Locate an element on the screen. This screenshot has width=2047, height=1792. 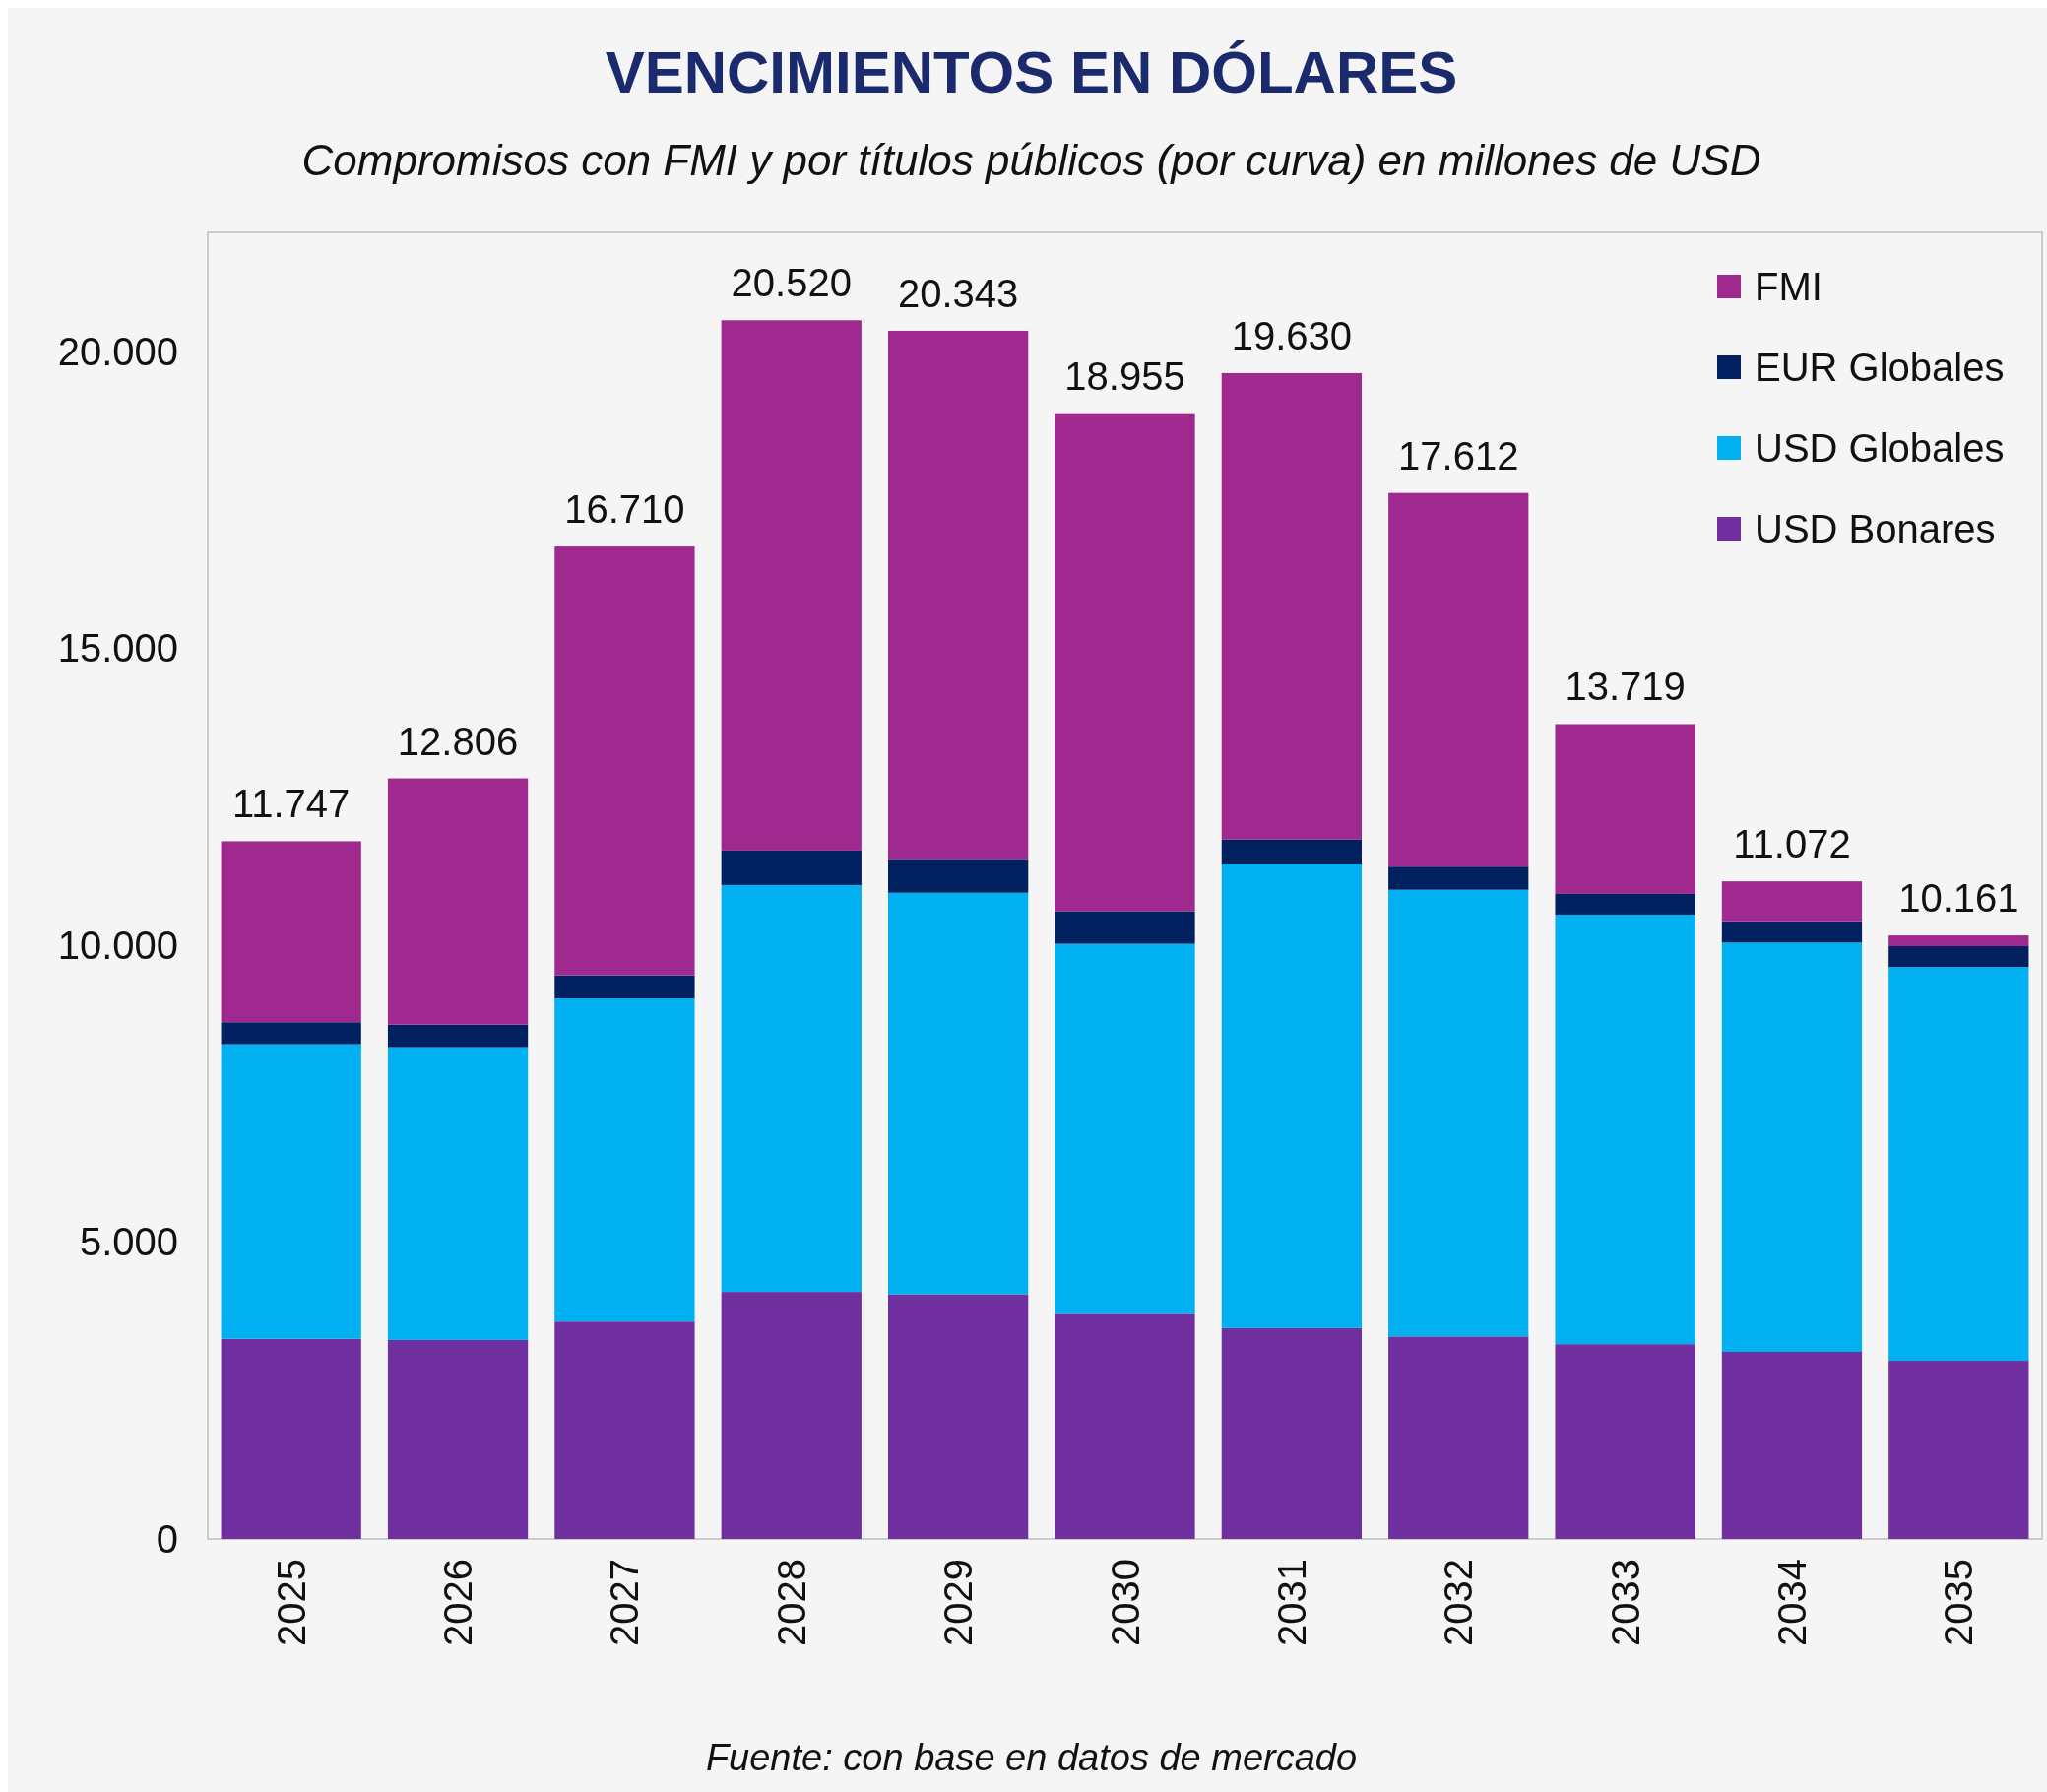
total-label: 19.630 is located at coordinates (1292, 335).